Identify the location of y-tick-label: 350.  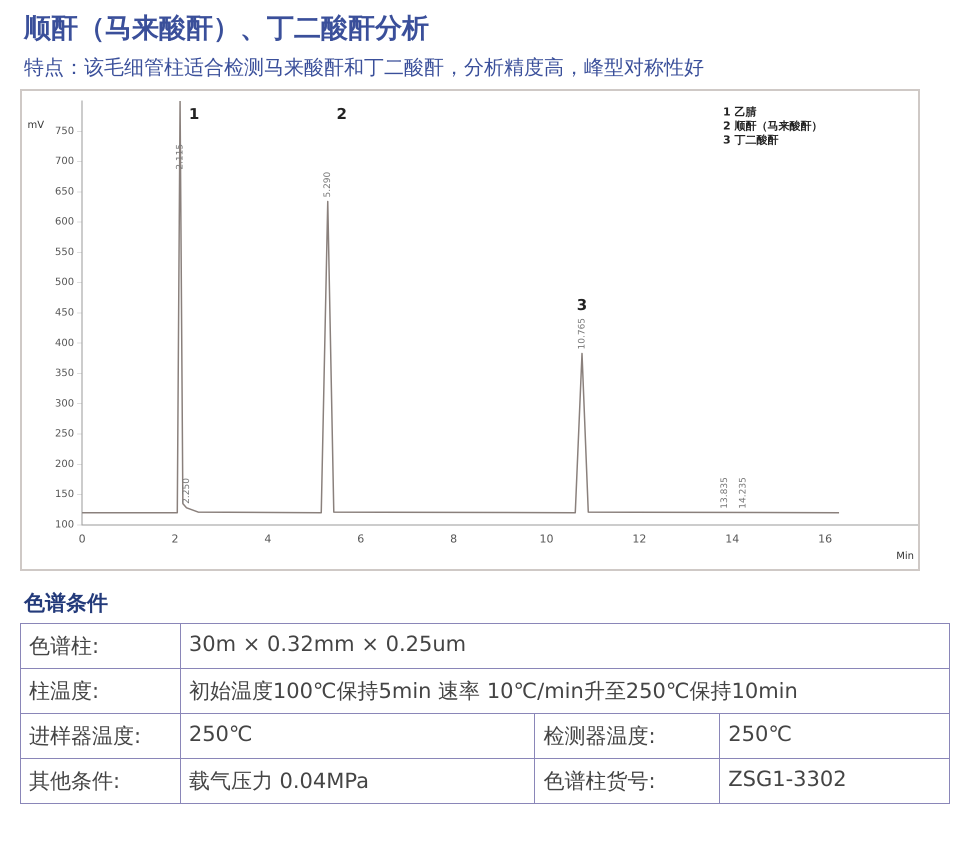
(64, 374).